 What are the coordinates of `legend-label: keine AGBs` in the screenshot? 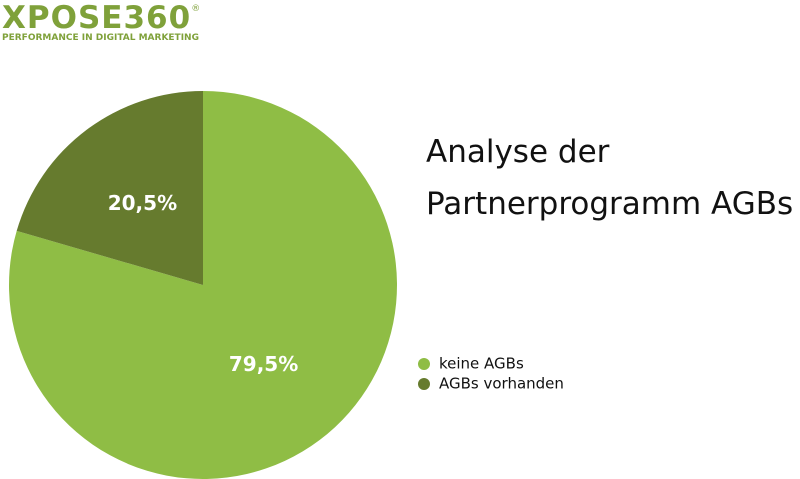 It's located at (481, 364).